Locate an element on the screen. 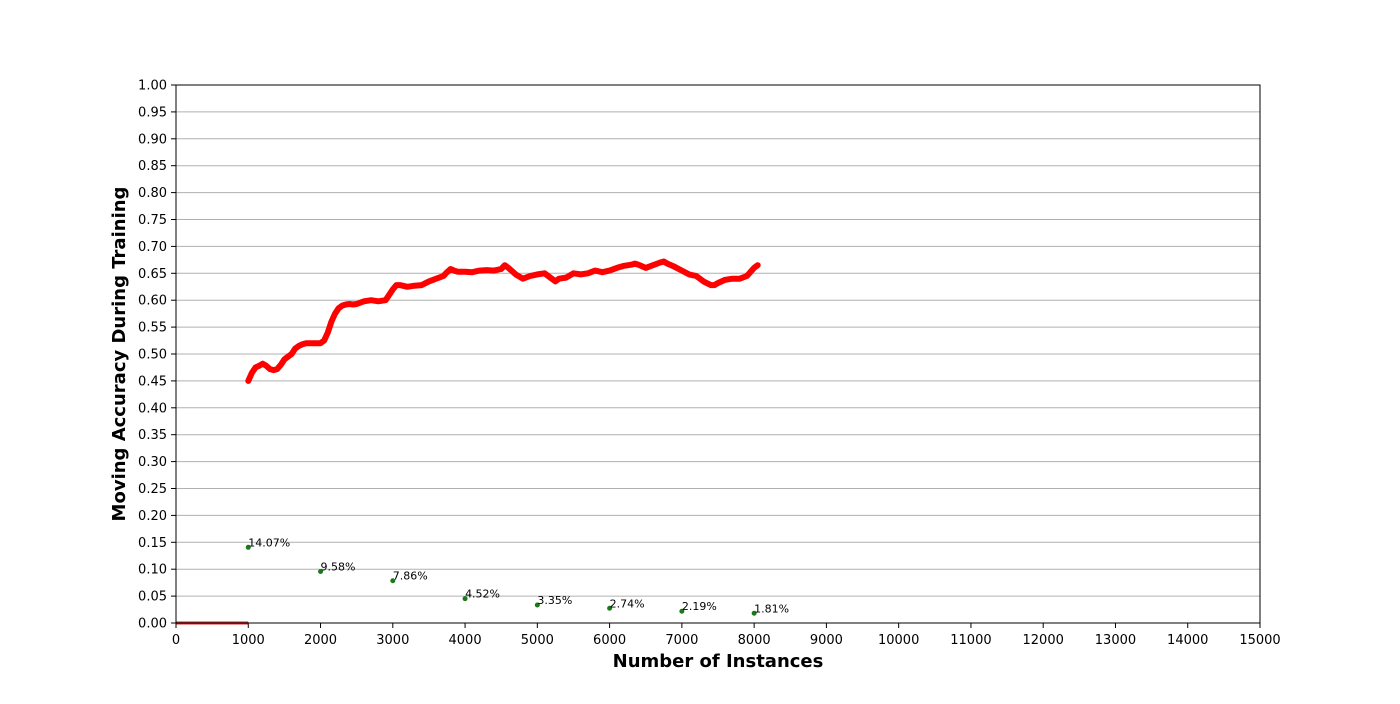 The image size is (1400, 704). y-tick-label: 0.60 is located at coordinates (152, 301).